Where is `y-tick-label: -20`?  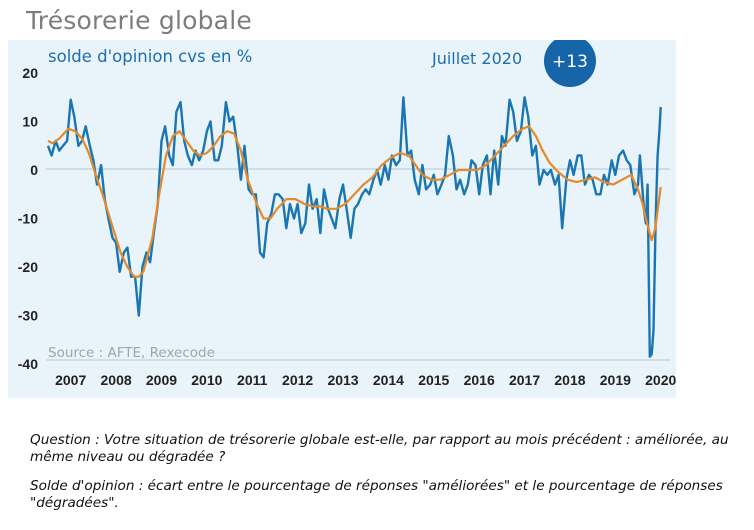
y-tick-label: -20 is located at coordinates (28, 267).